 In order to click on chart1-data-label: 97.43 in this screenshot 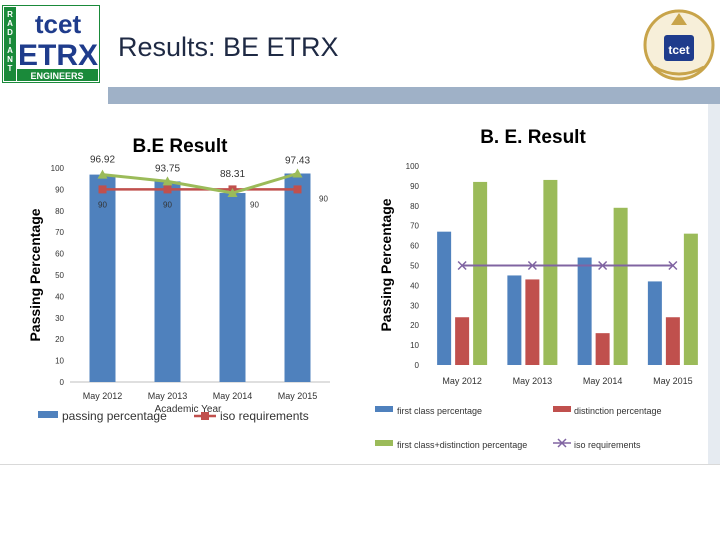, I will do `click(297, 160)`.